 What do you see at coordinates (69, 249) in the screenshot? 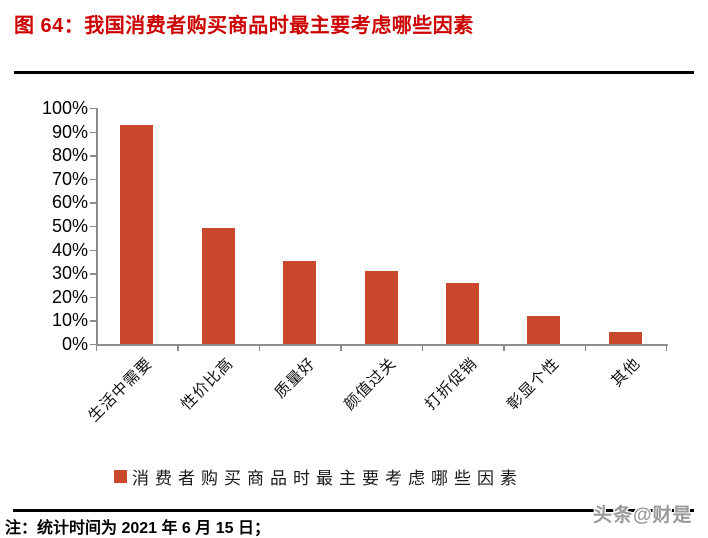
I see `y-axis-tick-label: 40%` at bounding box center [69, 249].